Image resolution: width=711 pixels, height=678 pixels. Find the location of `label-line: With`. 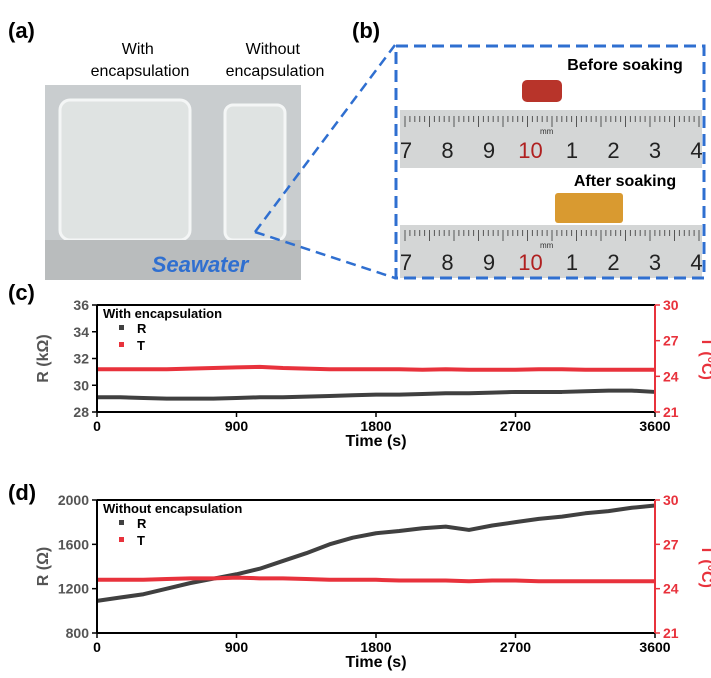

label-line: With is located at coordinates (138, 49).